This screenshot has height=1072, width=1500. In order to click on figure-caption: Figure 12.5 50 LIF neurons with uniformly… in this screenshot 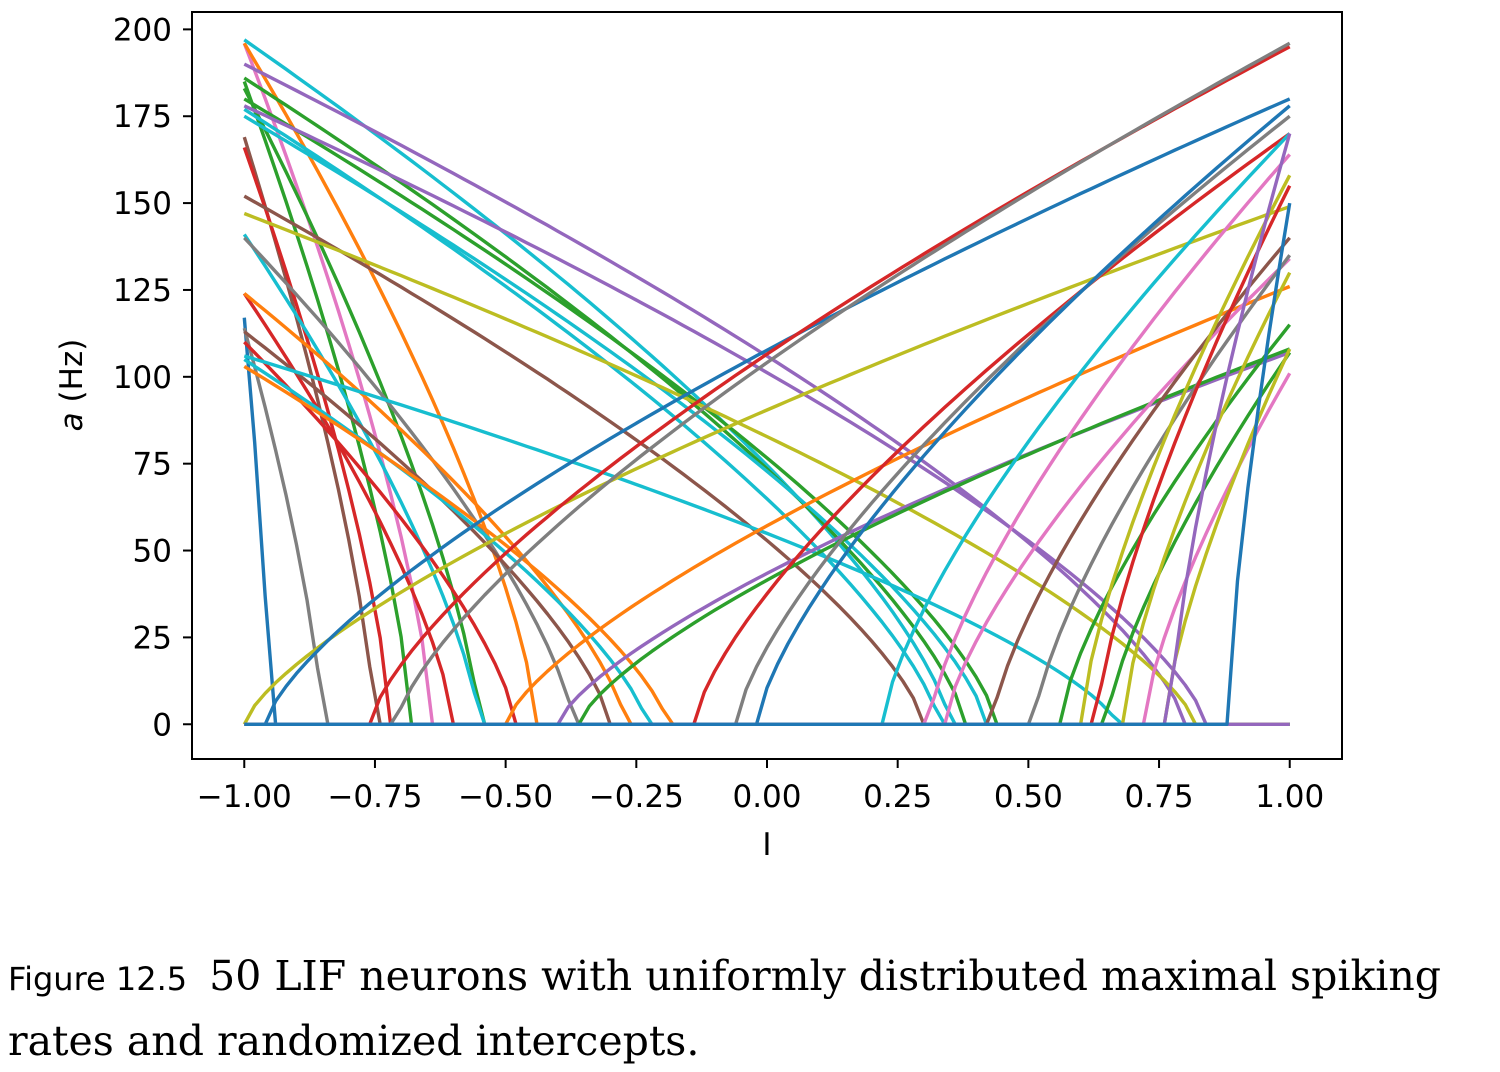, I will do `click(753, 1008)`.